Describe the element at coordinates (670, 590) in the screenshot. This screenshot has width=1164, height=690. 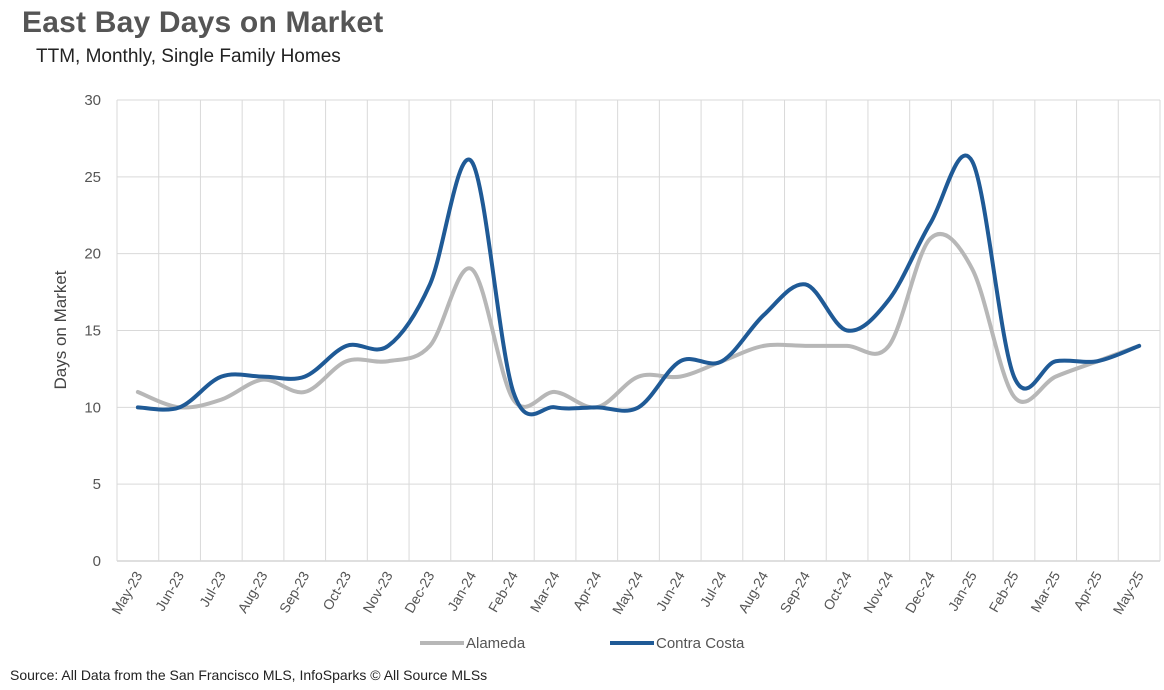
I see `x-tick-label: Jun-24` at that location.